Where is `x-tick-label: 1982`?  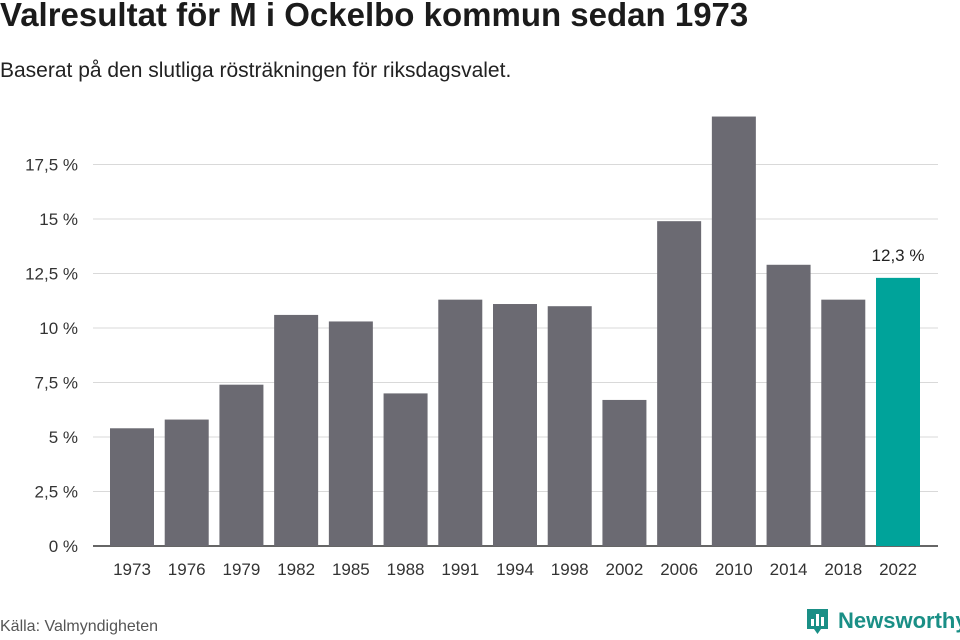
x-tick-label: 1982 is located at coordinates (296, 569).